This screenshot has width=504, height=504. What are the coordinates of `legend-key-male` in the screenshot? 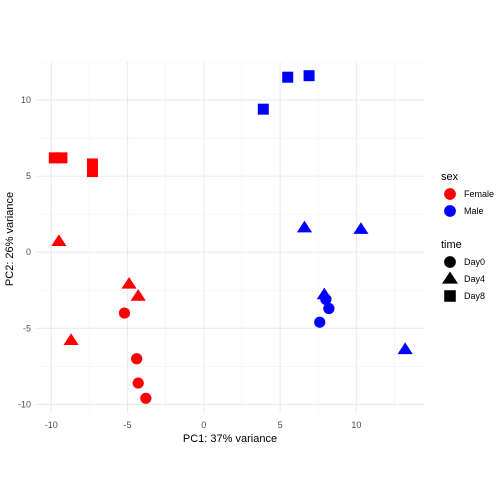 It's located at (450, 211).